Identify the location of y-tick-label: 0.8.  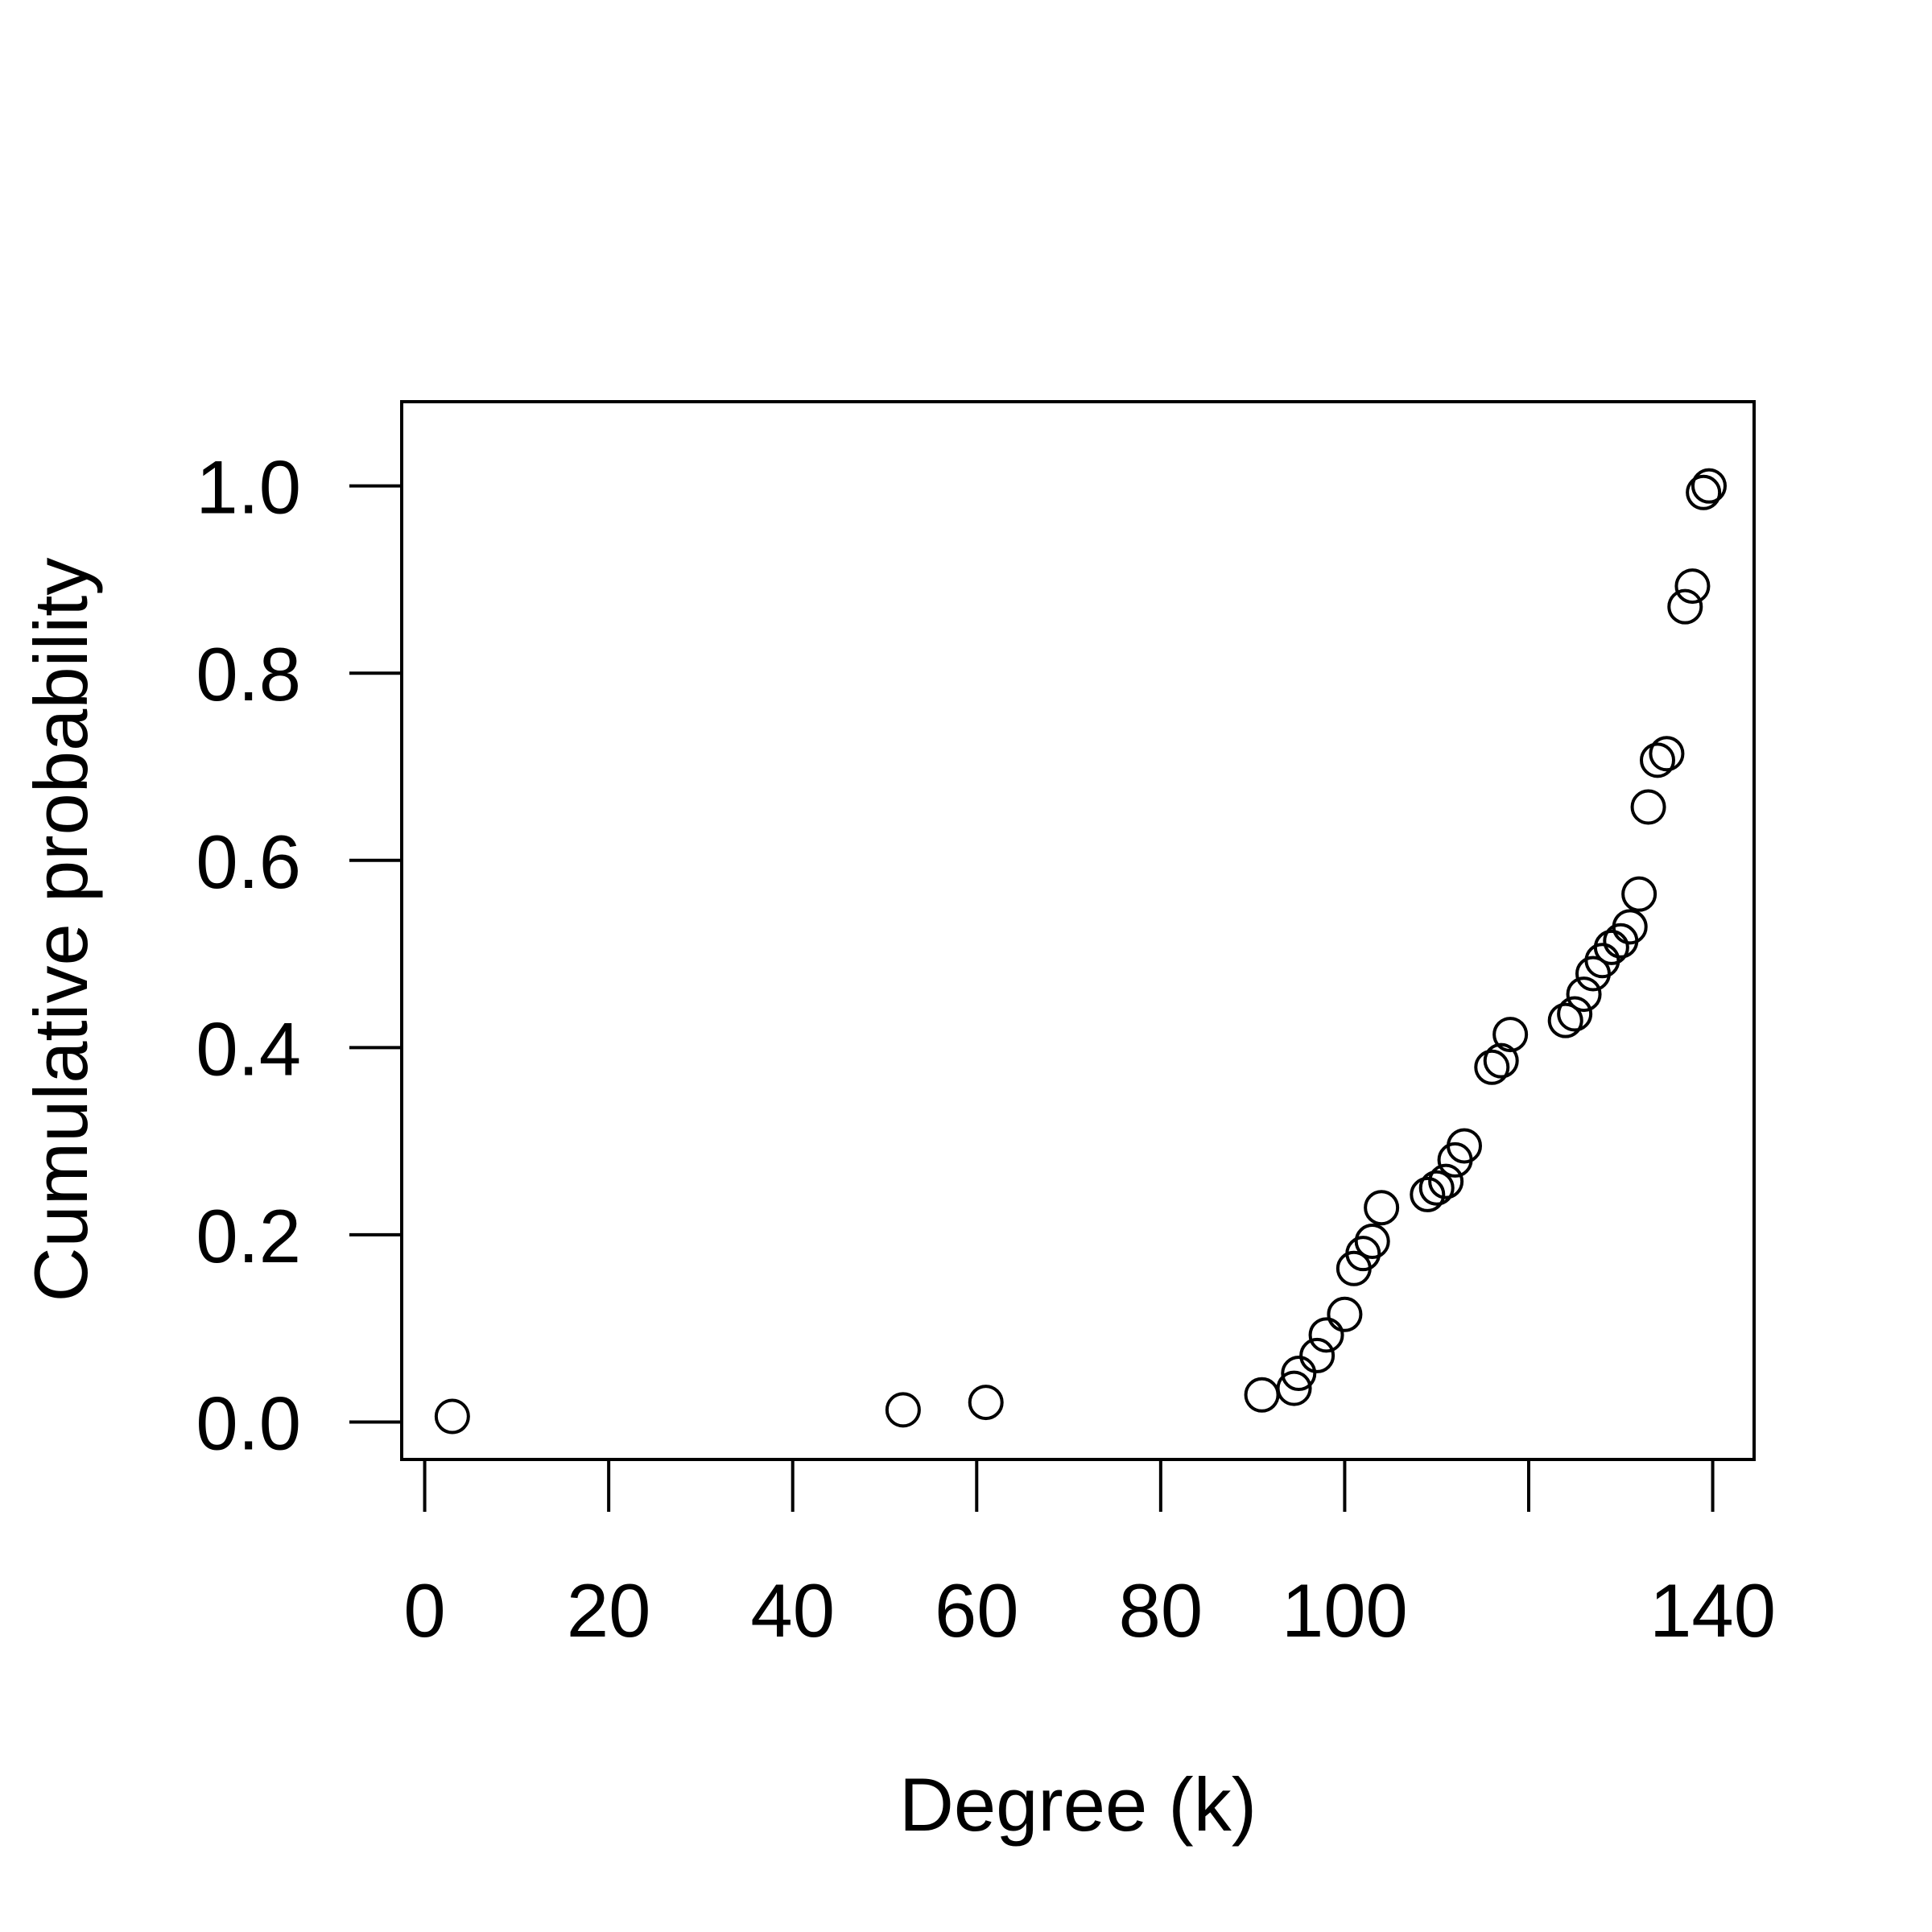
(248, 674).